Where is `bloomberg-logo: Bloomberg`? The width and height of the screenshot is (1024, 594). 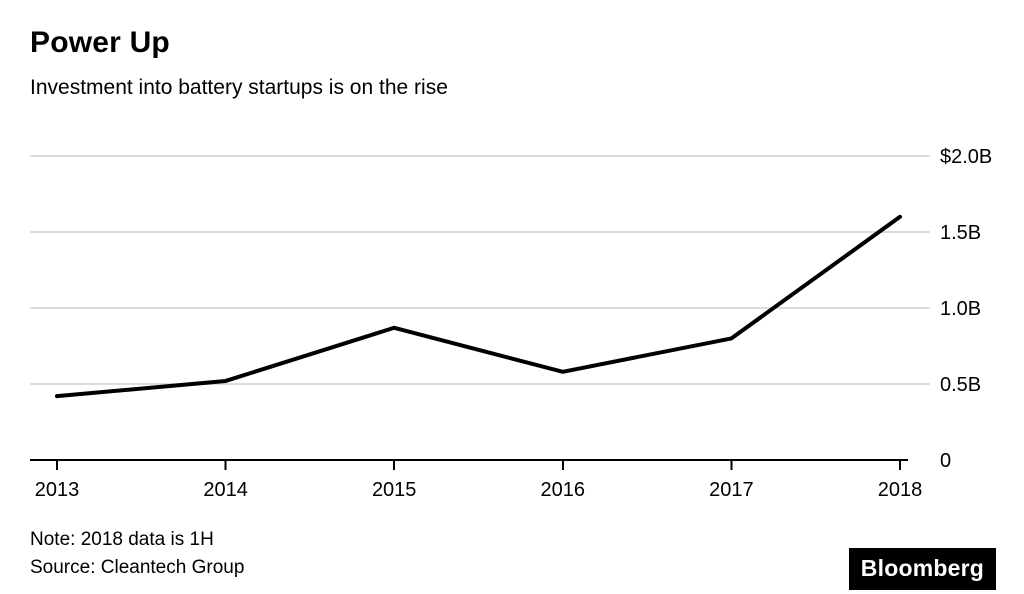
bloomberg-logo: Bloomberg is located at coordinates (922, 569).